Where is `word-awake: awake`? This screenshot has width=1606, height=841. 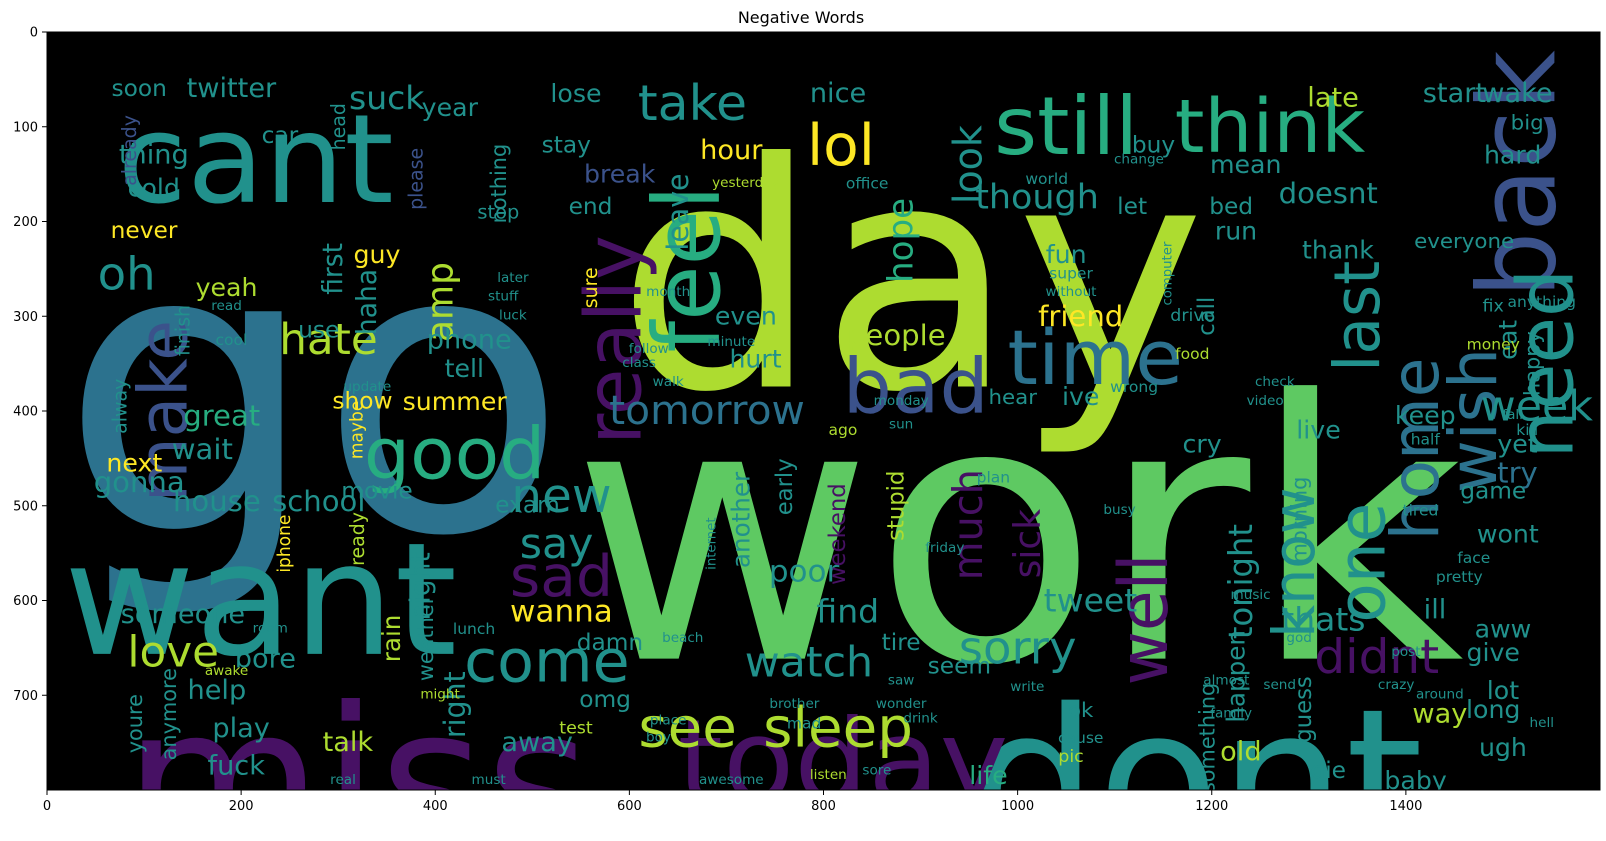
word-awake: awake is located at coordinates (226, 671).